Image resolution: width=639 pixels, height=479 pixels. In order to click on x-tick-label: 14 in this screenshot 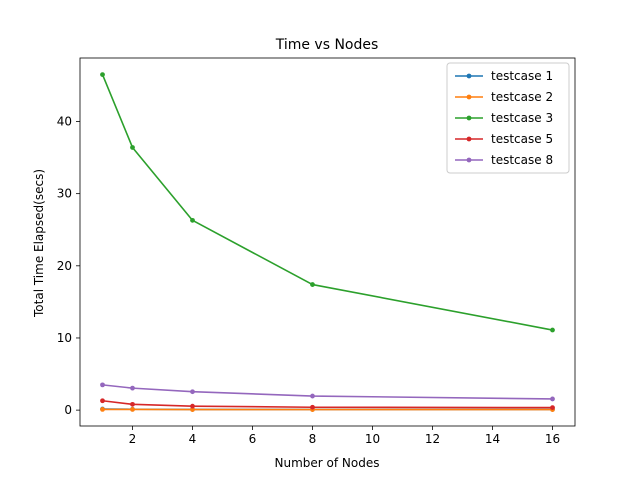, I will do `click(492, 439)`.